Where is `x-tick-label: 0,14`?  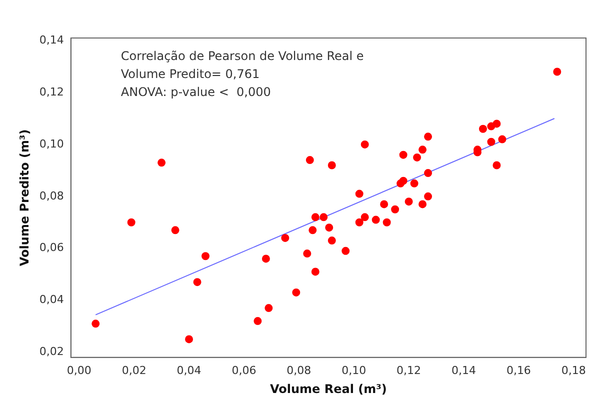 x-tick-label: 0,14 is located at coordinates (464, 370).